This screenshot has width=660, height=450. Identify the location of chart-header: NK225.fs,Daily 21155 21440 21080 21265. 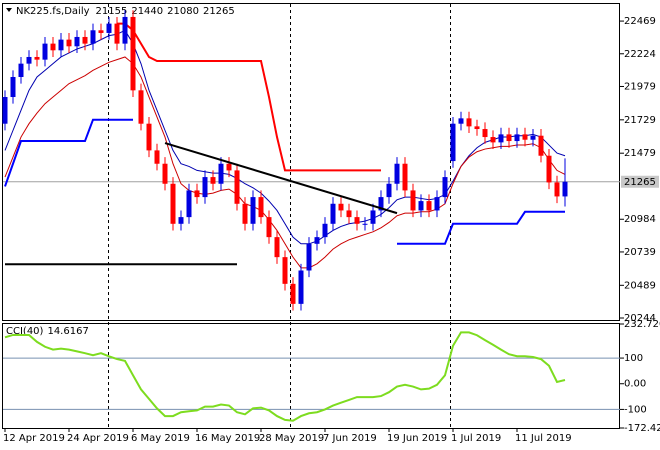
(125, 11).